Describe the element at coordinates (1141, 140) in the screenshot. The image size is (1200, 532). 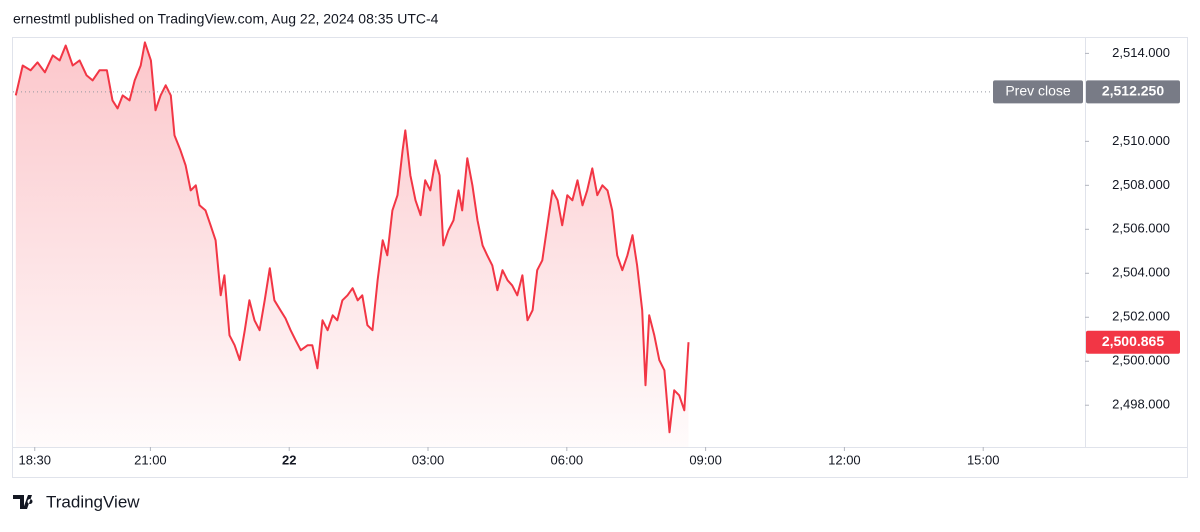
I see `y-tick-label: 2,510.000` at that location.